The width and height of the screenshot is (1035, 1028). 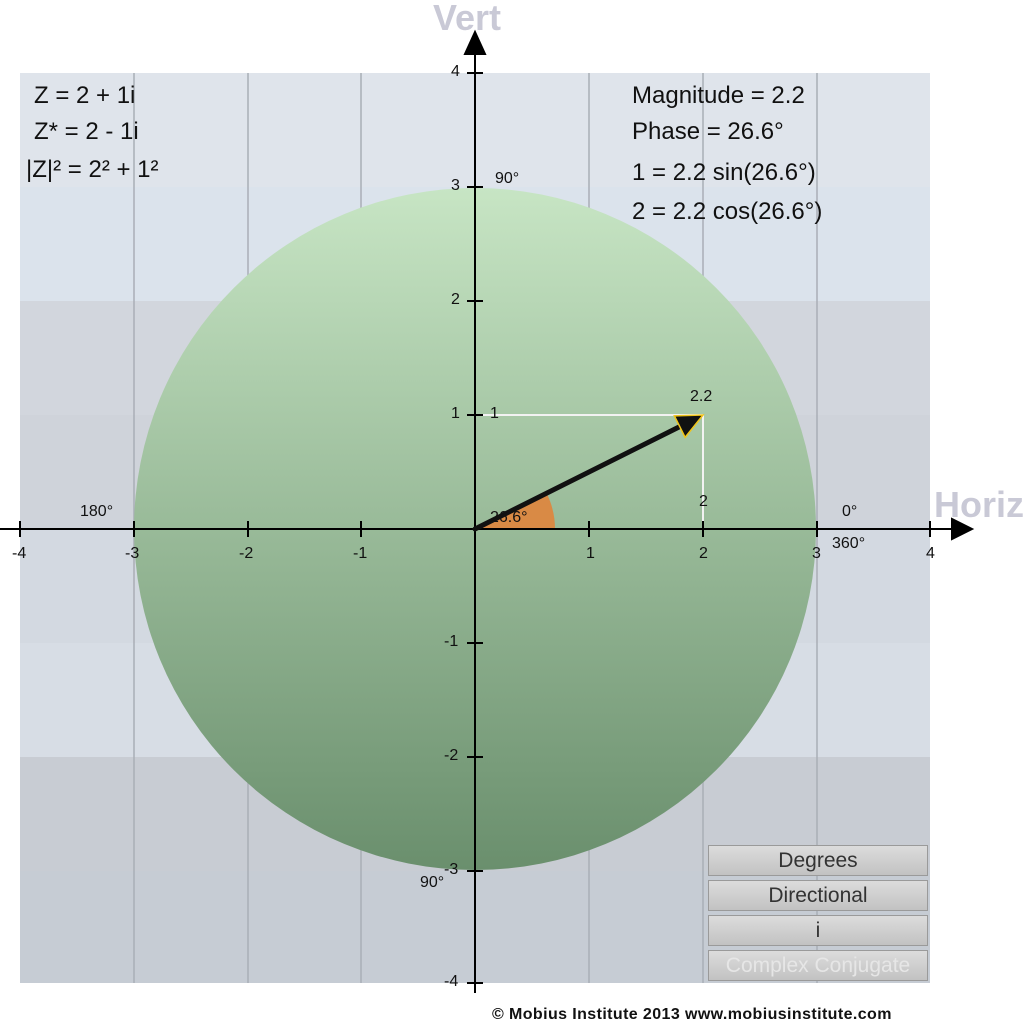 I want to click on vertical-axis-arrow, so click(x=475, y=42).